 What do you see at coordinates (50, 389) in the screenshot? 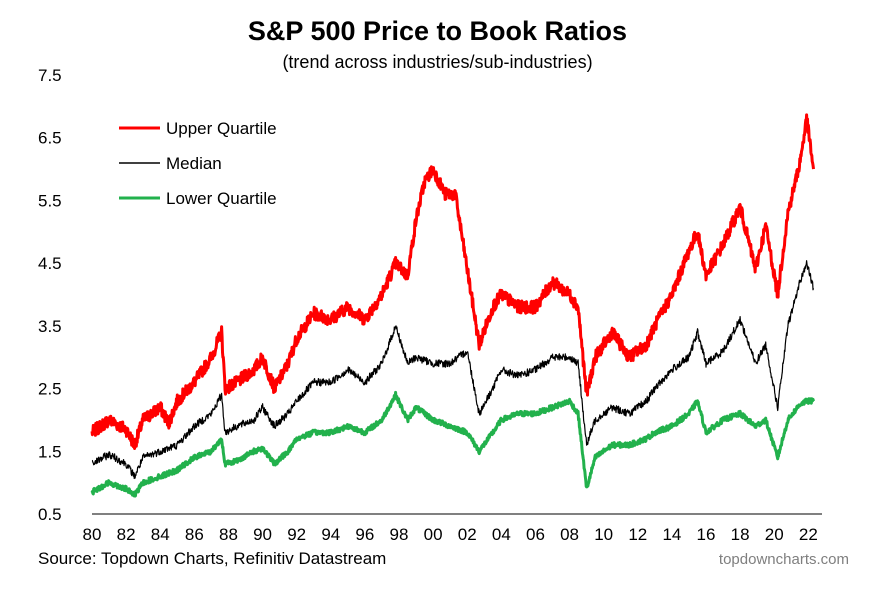
I see `y-tick-label: 2.5` at bounding box center [50, 389].